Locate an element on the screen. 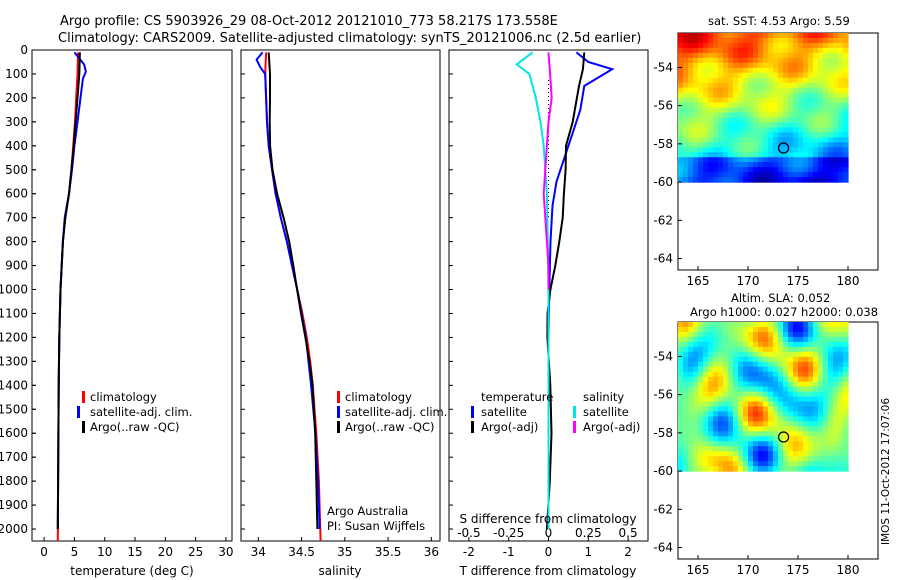  series-line-climatology is located at coordinates (293, 297).